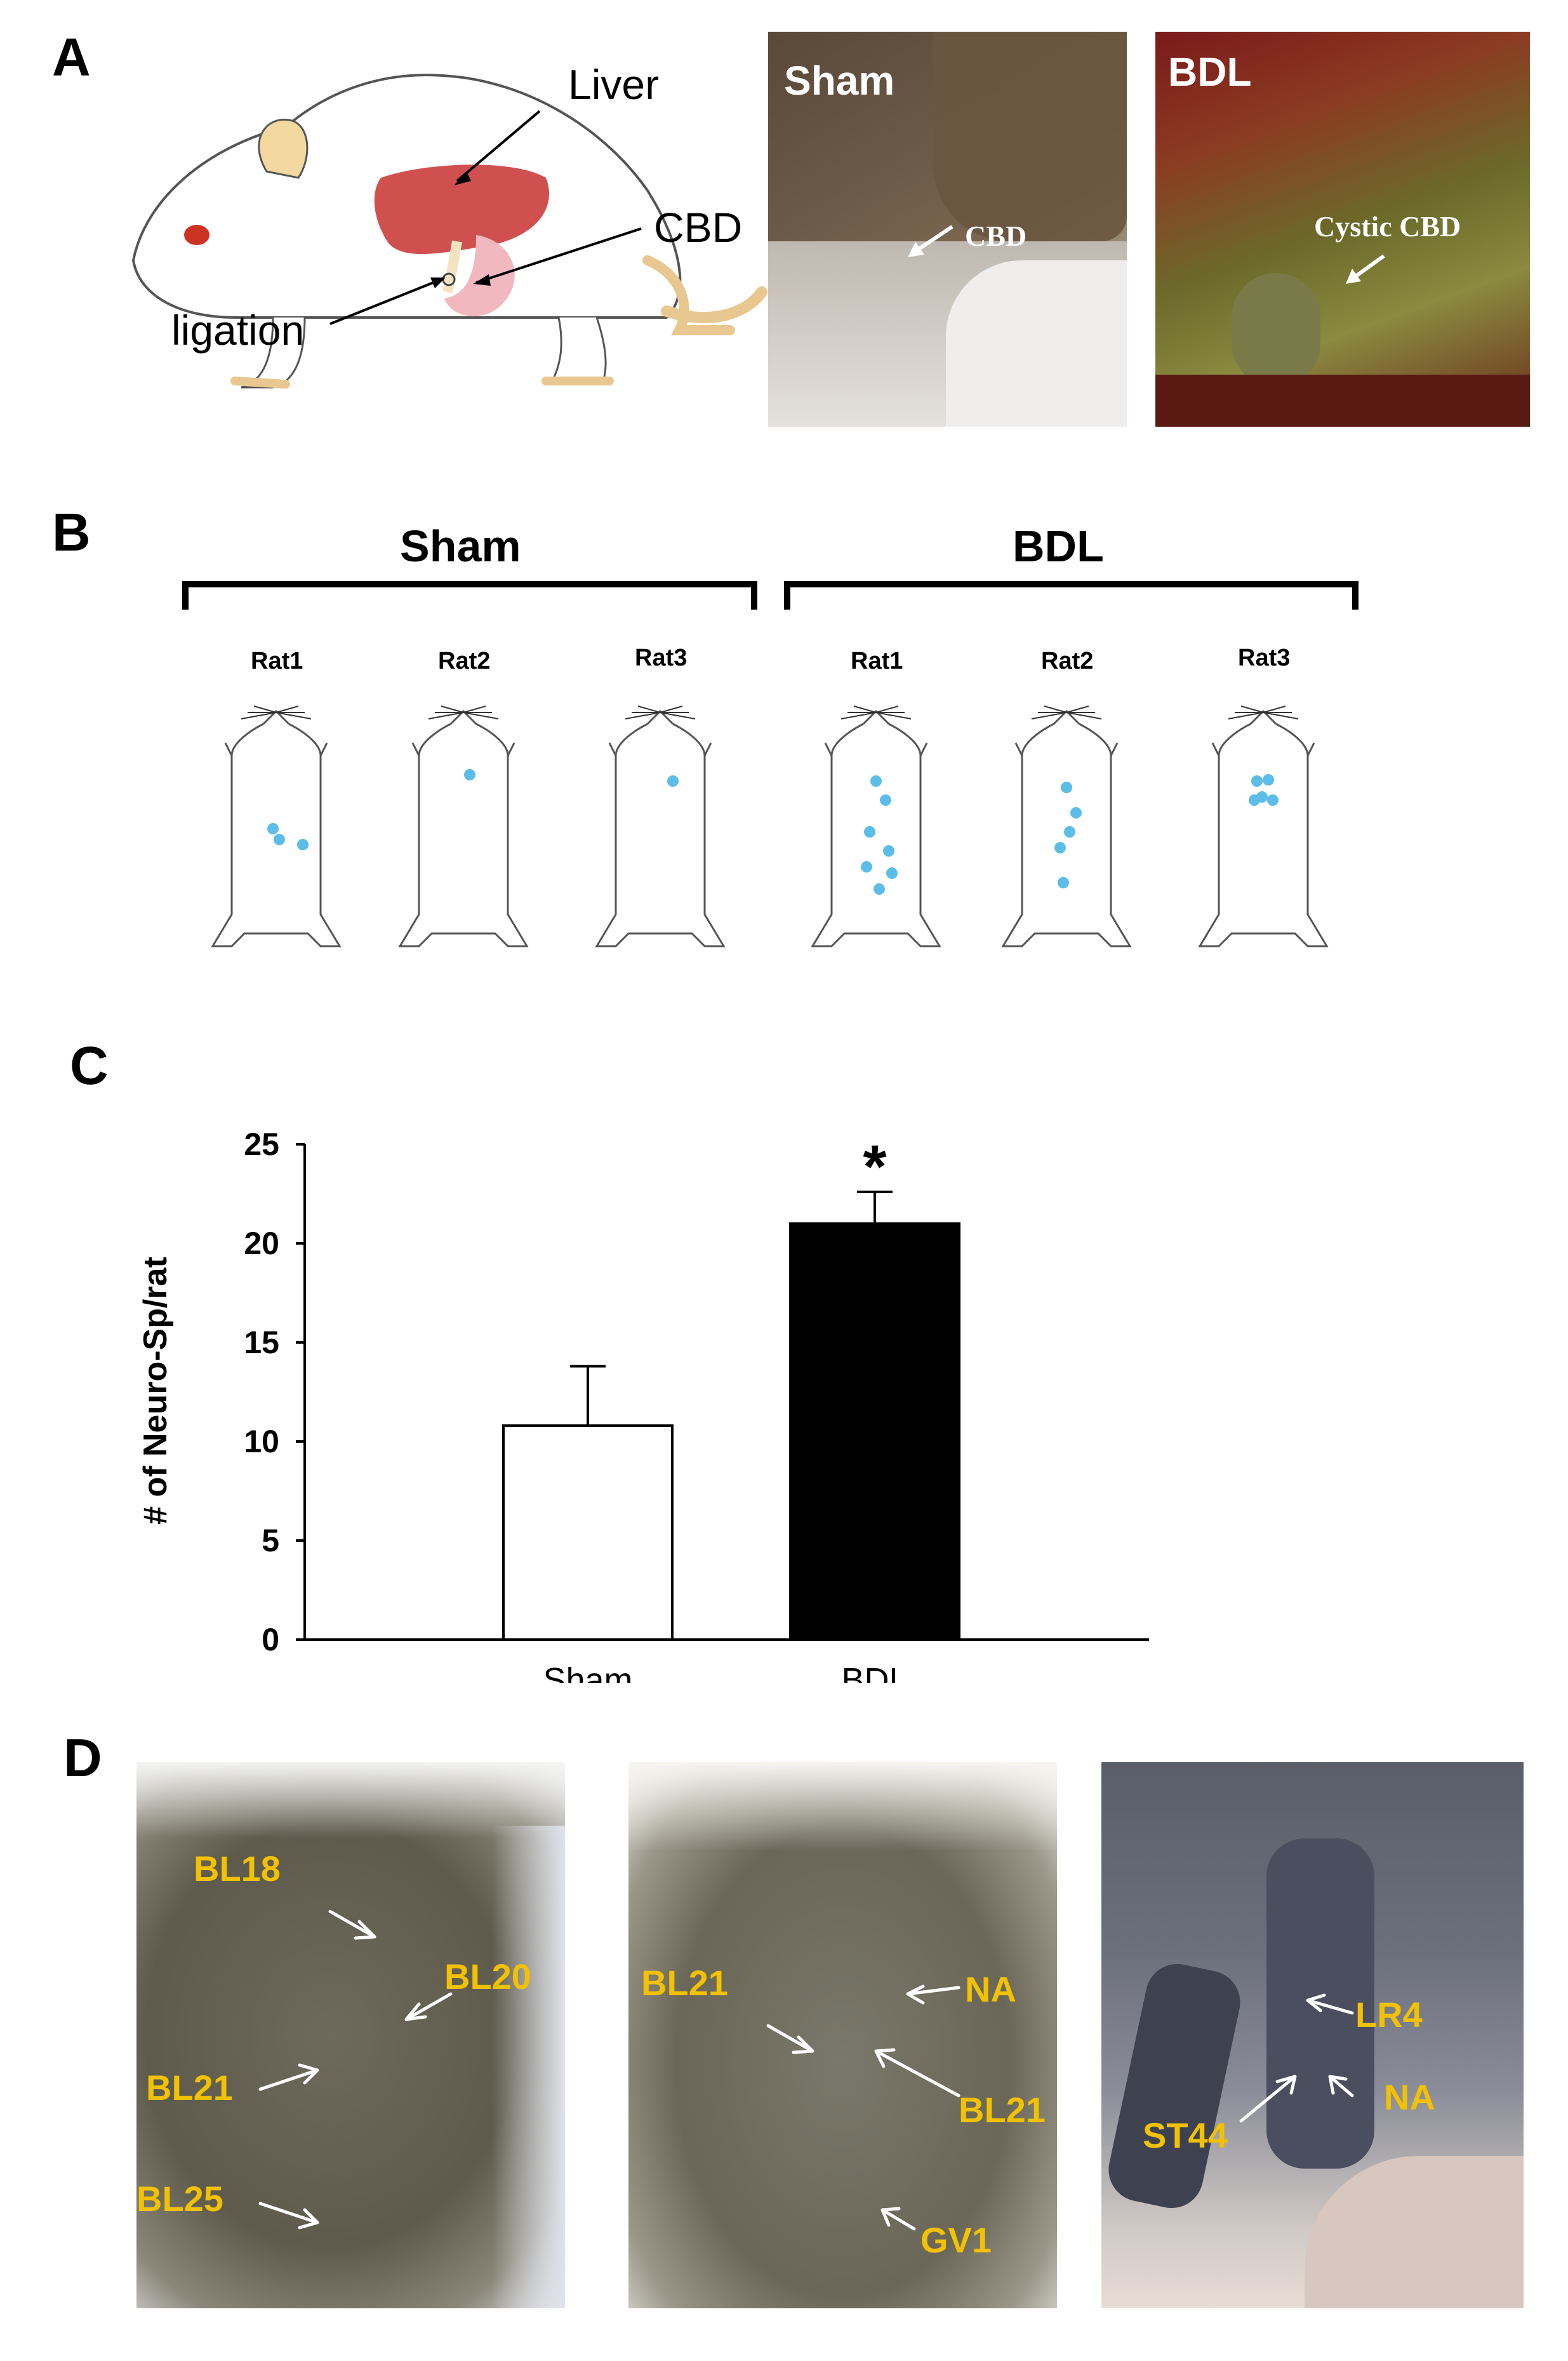 This screenshot has width=1568, height=2361. I want to click on sham-rat1-silhouette, so click(276, 826).